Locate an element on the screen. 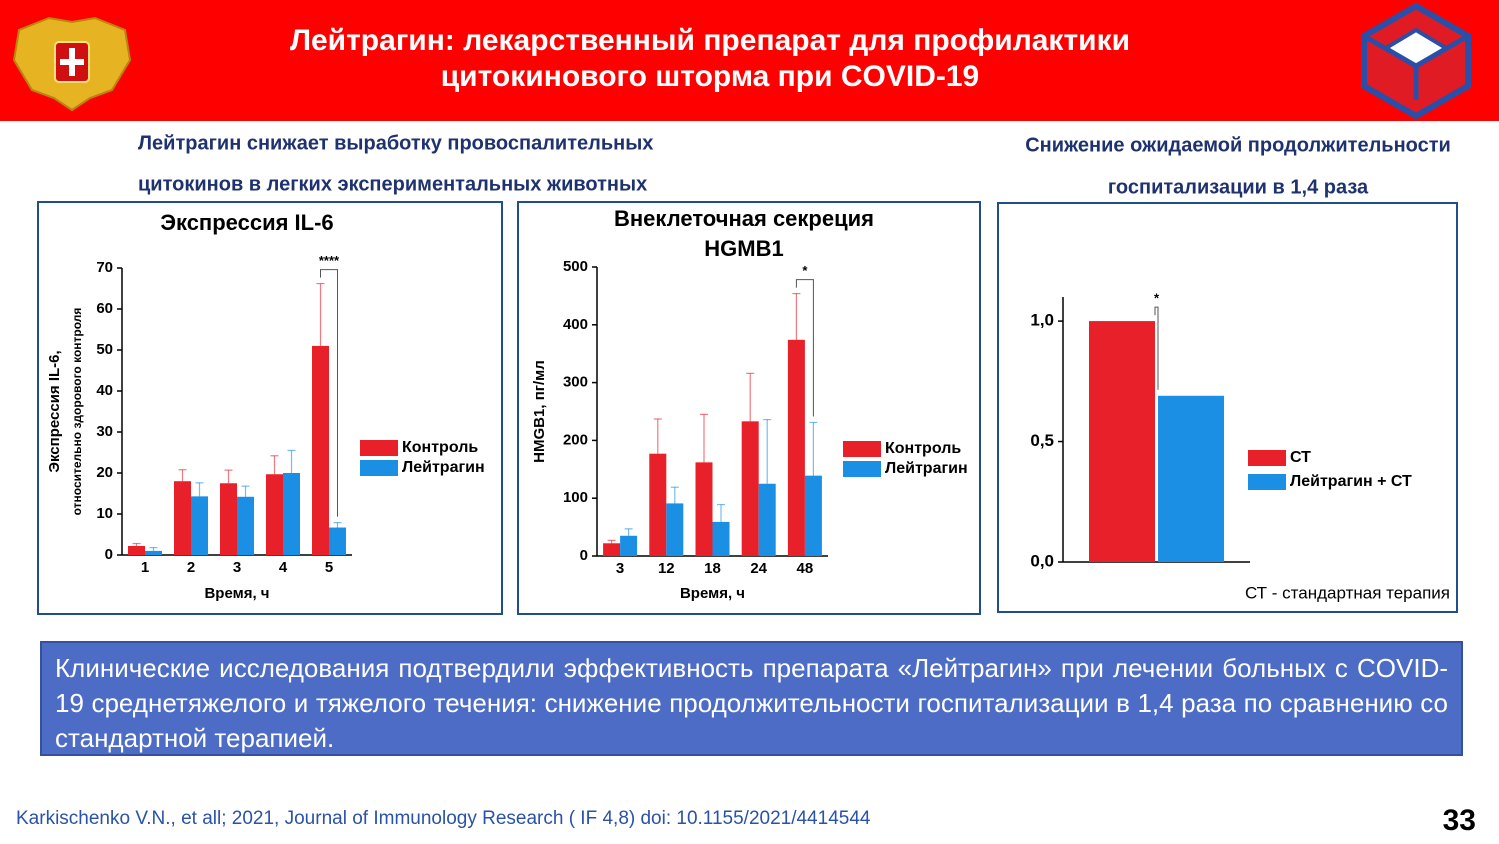 This screenshot has width=1499, height=844. emblem is located at coordinates (72, 64).